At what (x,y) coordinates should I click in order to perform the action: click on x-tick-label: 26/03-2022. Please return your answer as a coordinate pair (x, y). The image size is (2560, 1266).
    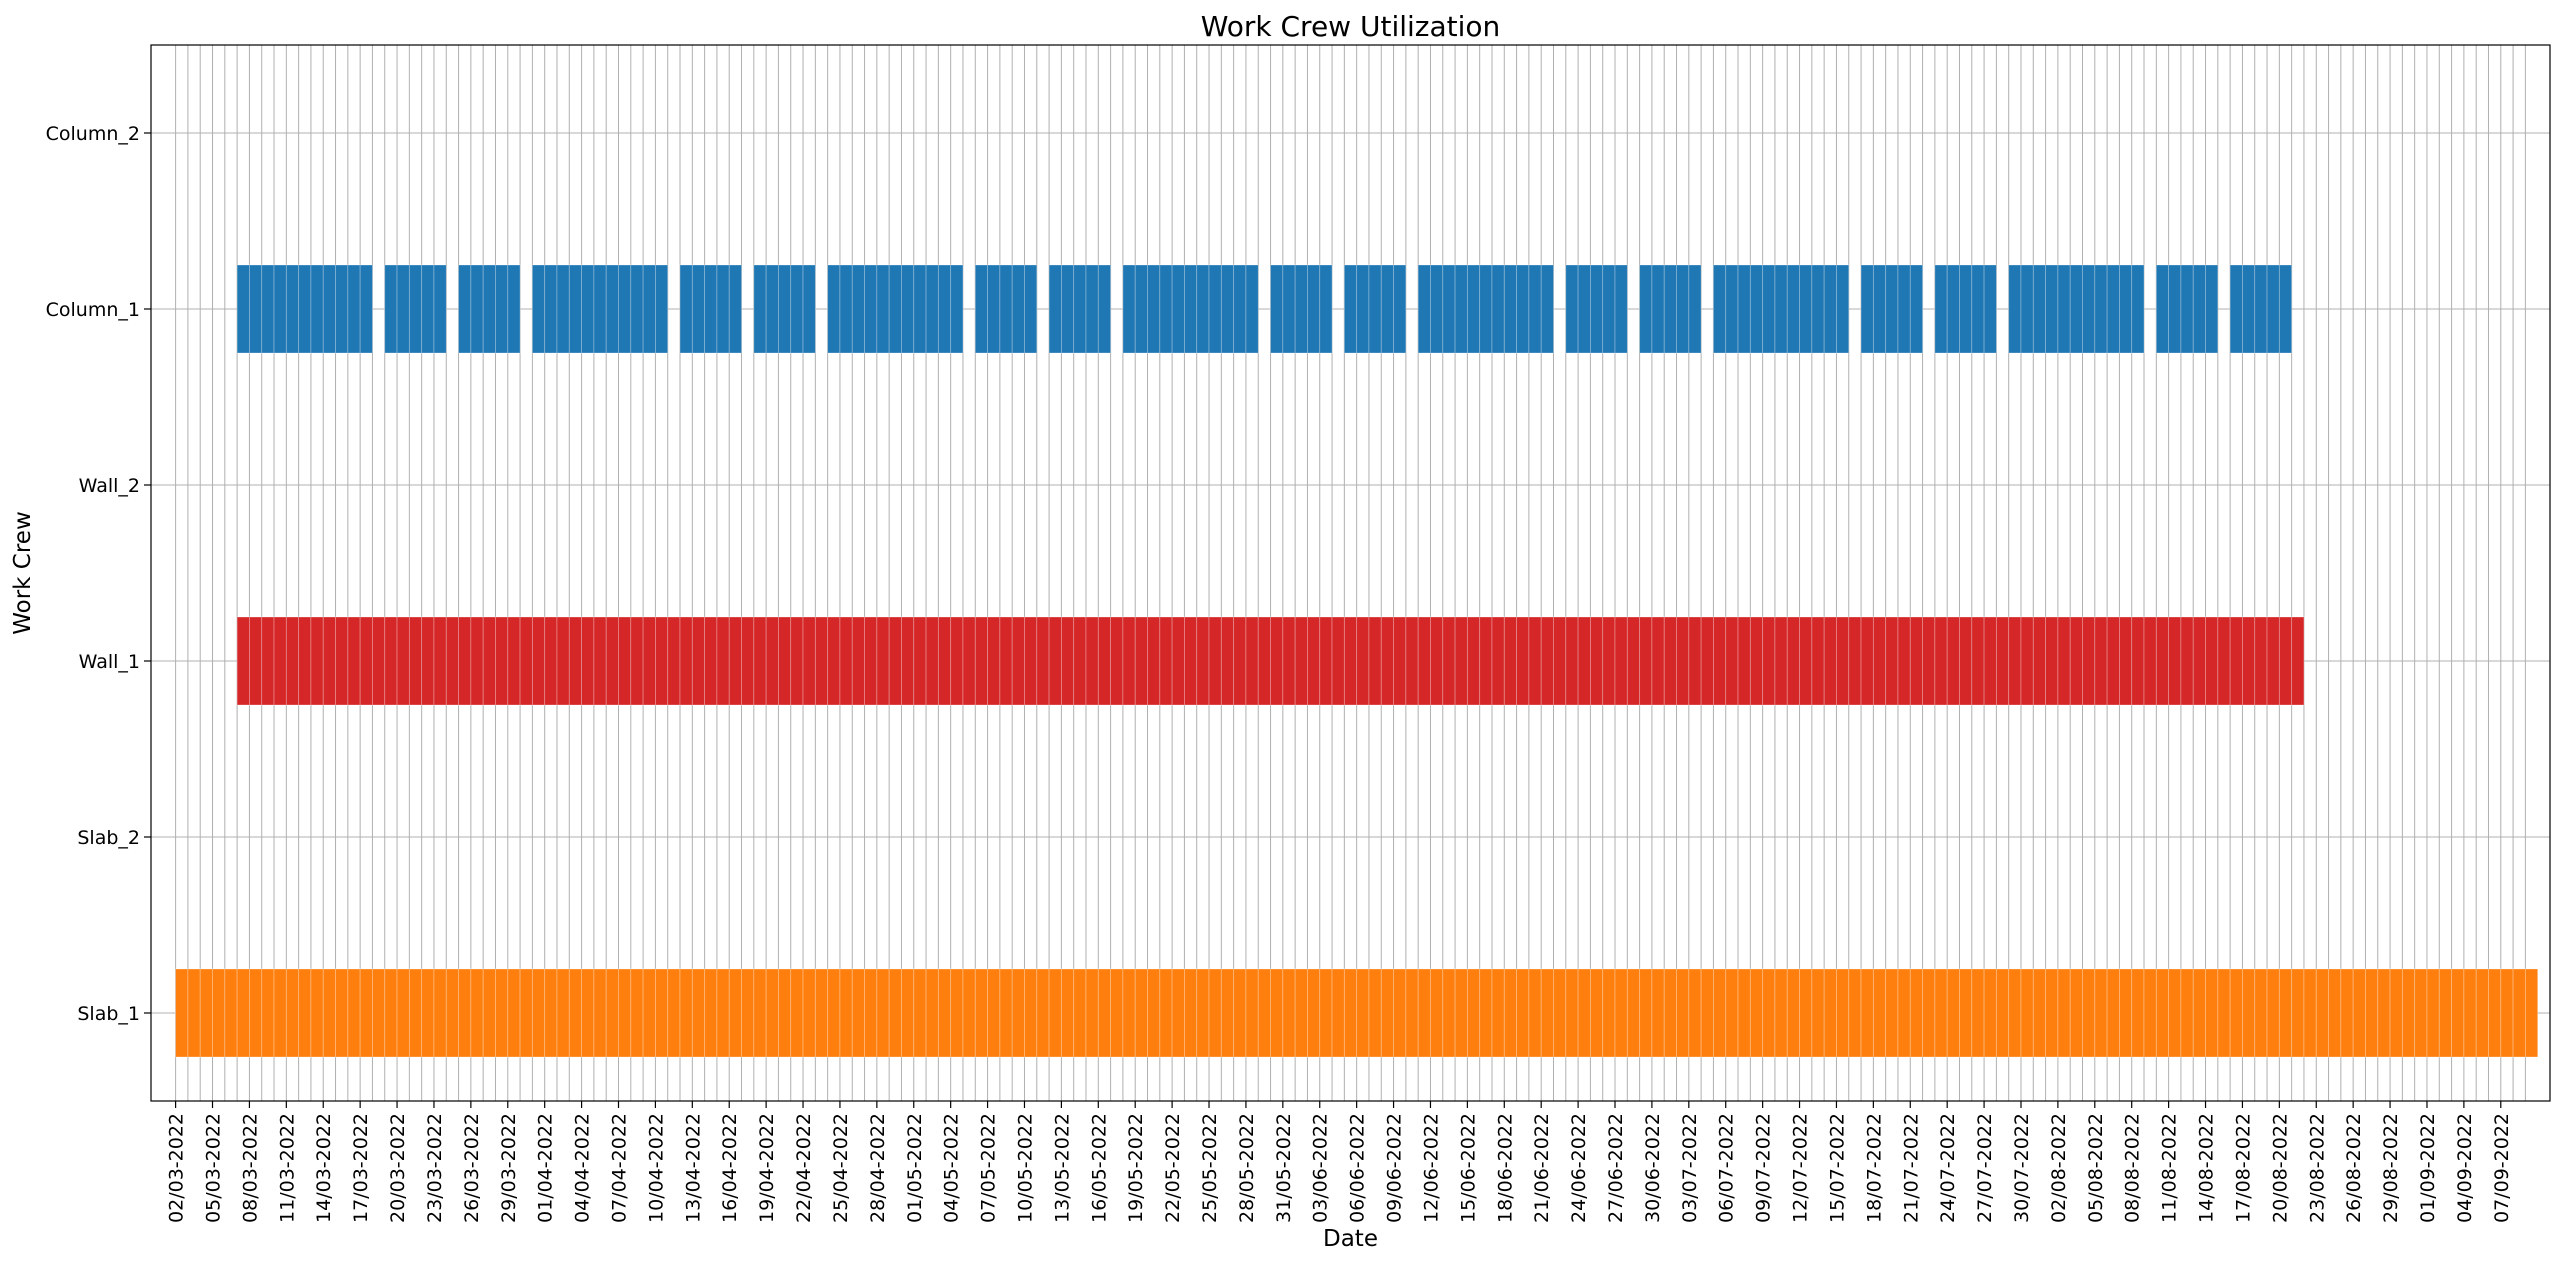
    Looking at the image, I should click on (472, 1168).